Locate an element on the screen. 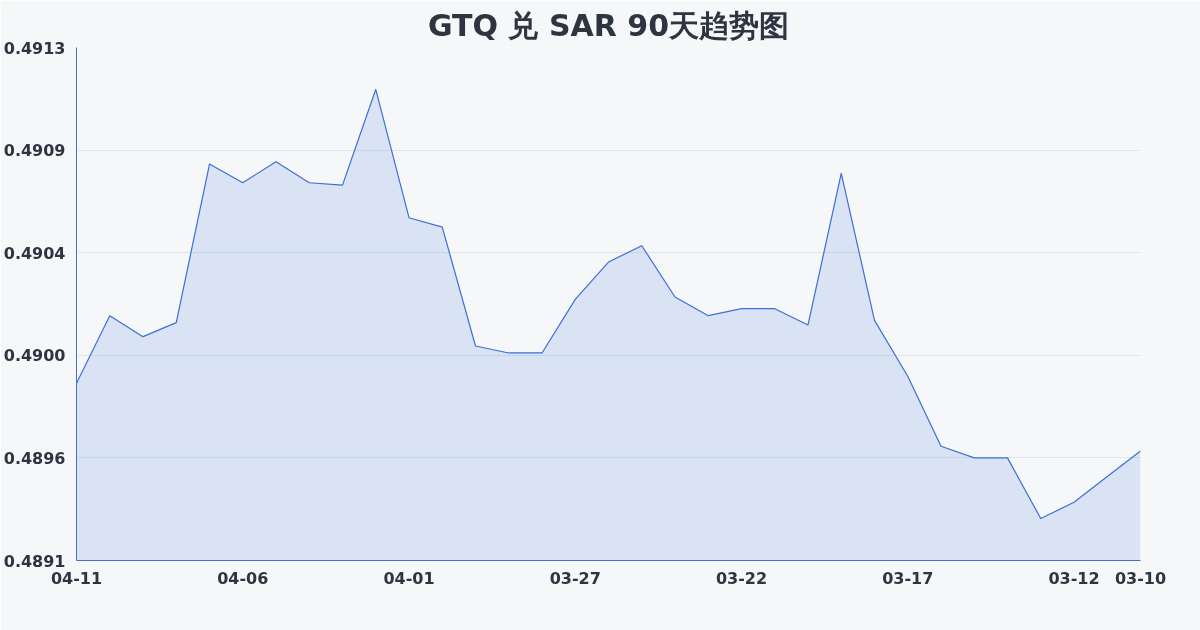 Image resolution: width=1200 pixels, height=630 pixels. x-tick-label: 03-17 is located at coordinates (908, 578).